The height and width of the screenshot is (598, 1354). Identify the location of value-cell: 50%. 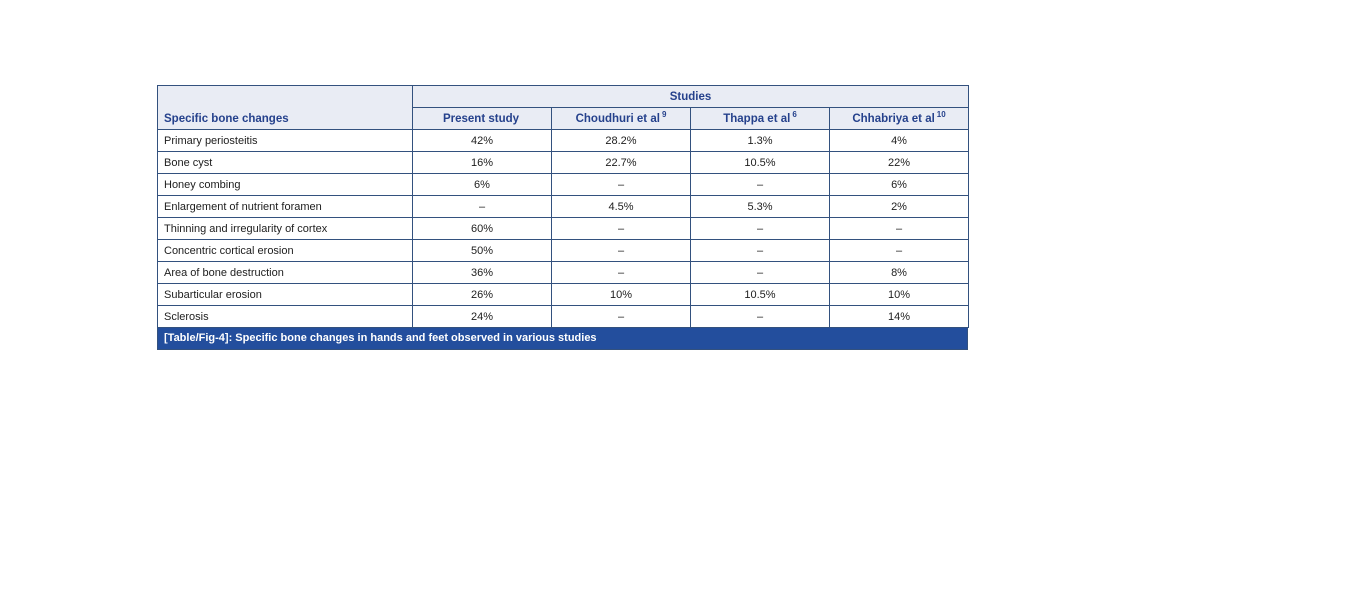
(482, 250).